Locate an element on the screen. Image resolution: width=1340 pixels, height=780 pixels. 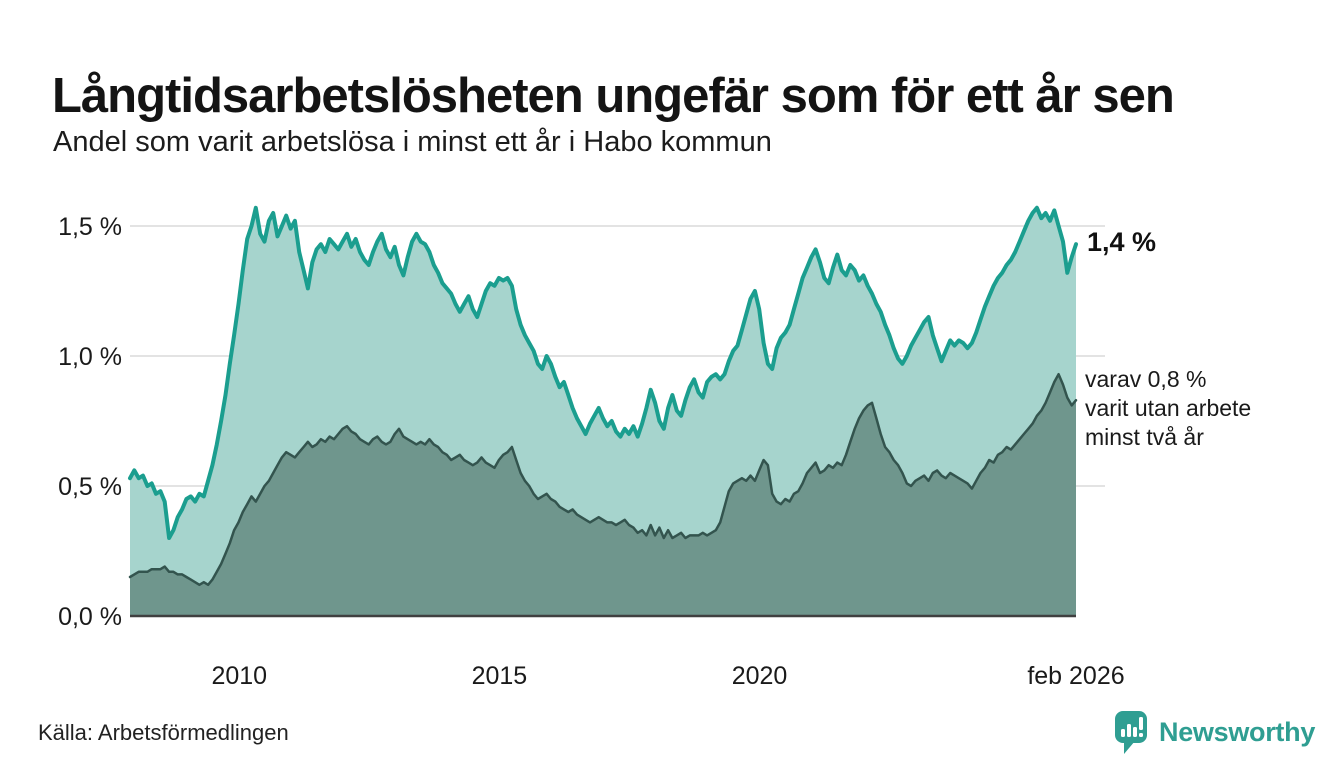
note-line-2: varit utan arbete is located at coordinates (1168, 408).